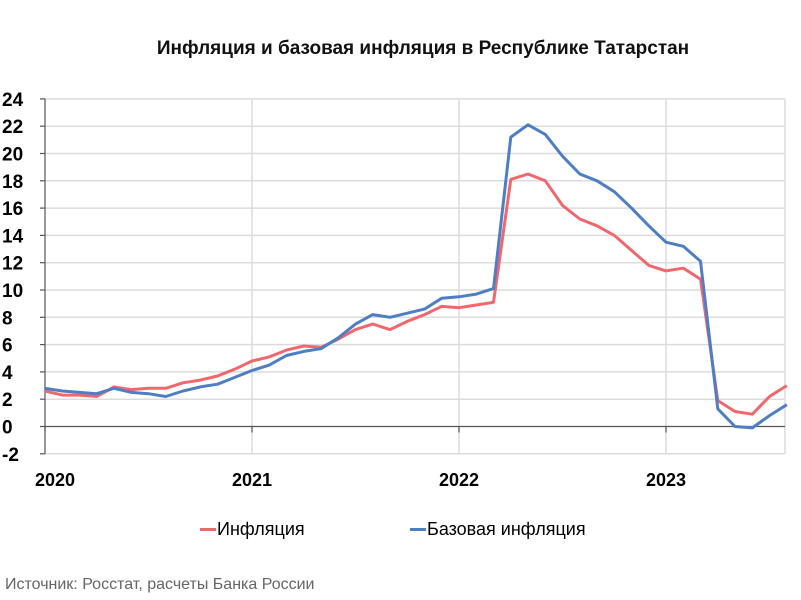  Describe the element at coordinates (10, 455) in the screenshot. I see `y-tick-label: -2` at that location.